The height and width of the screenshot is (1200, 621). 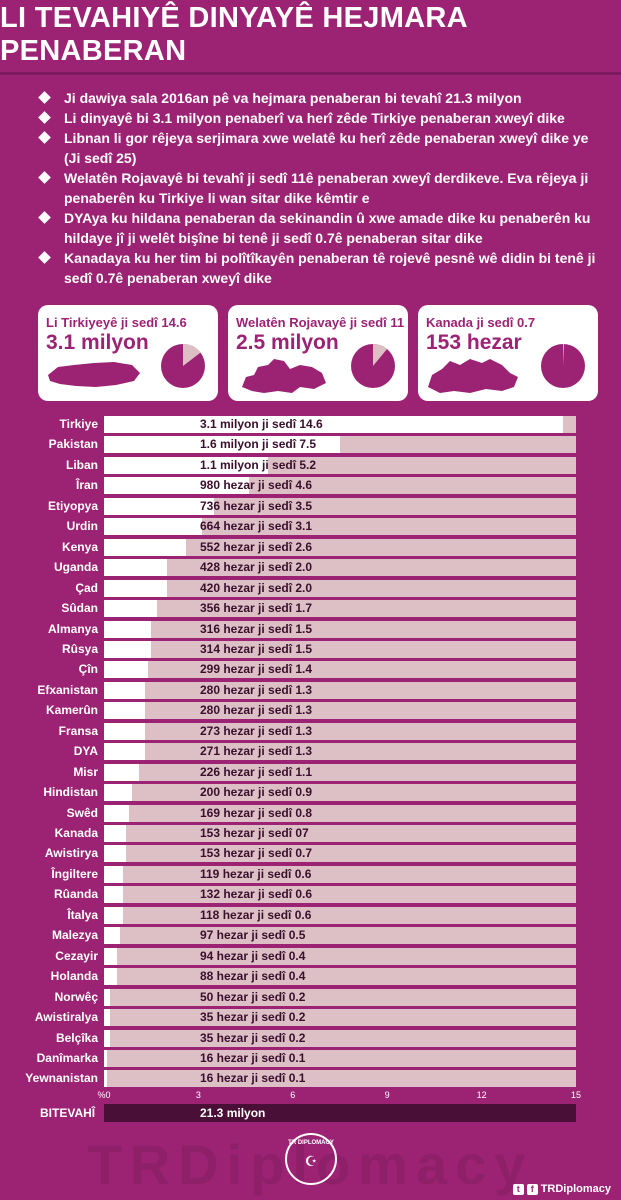 I want to click on bar-row: Hindistan 200 hezar ji sedî 0.9, so click(x=310, y=793).